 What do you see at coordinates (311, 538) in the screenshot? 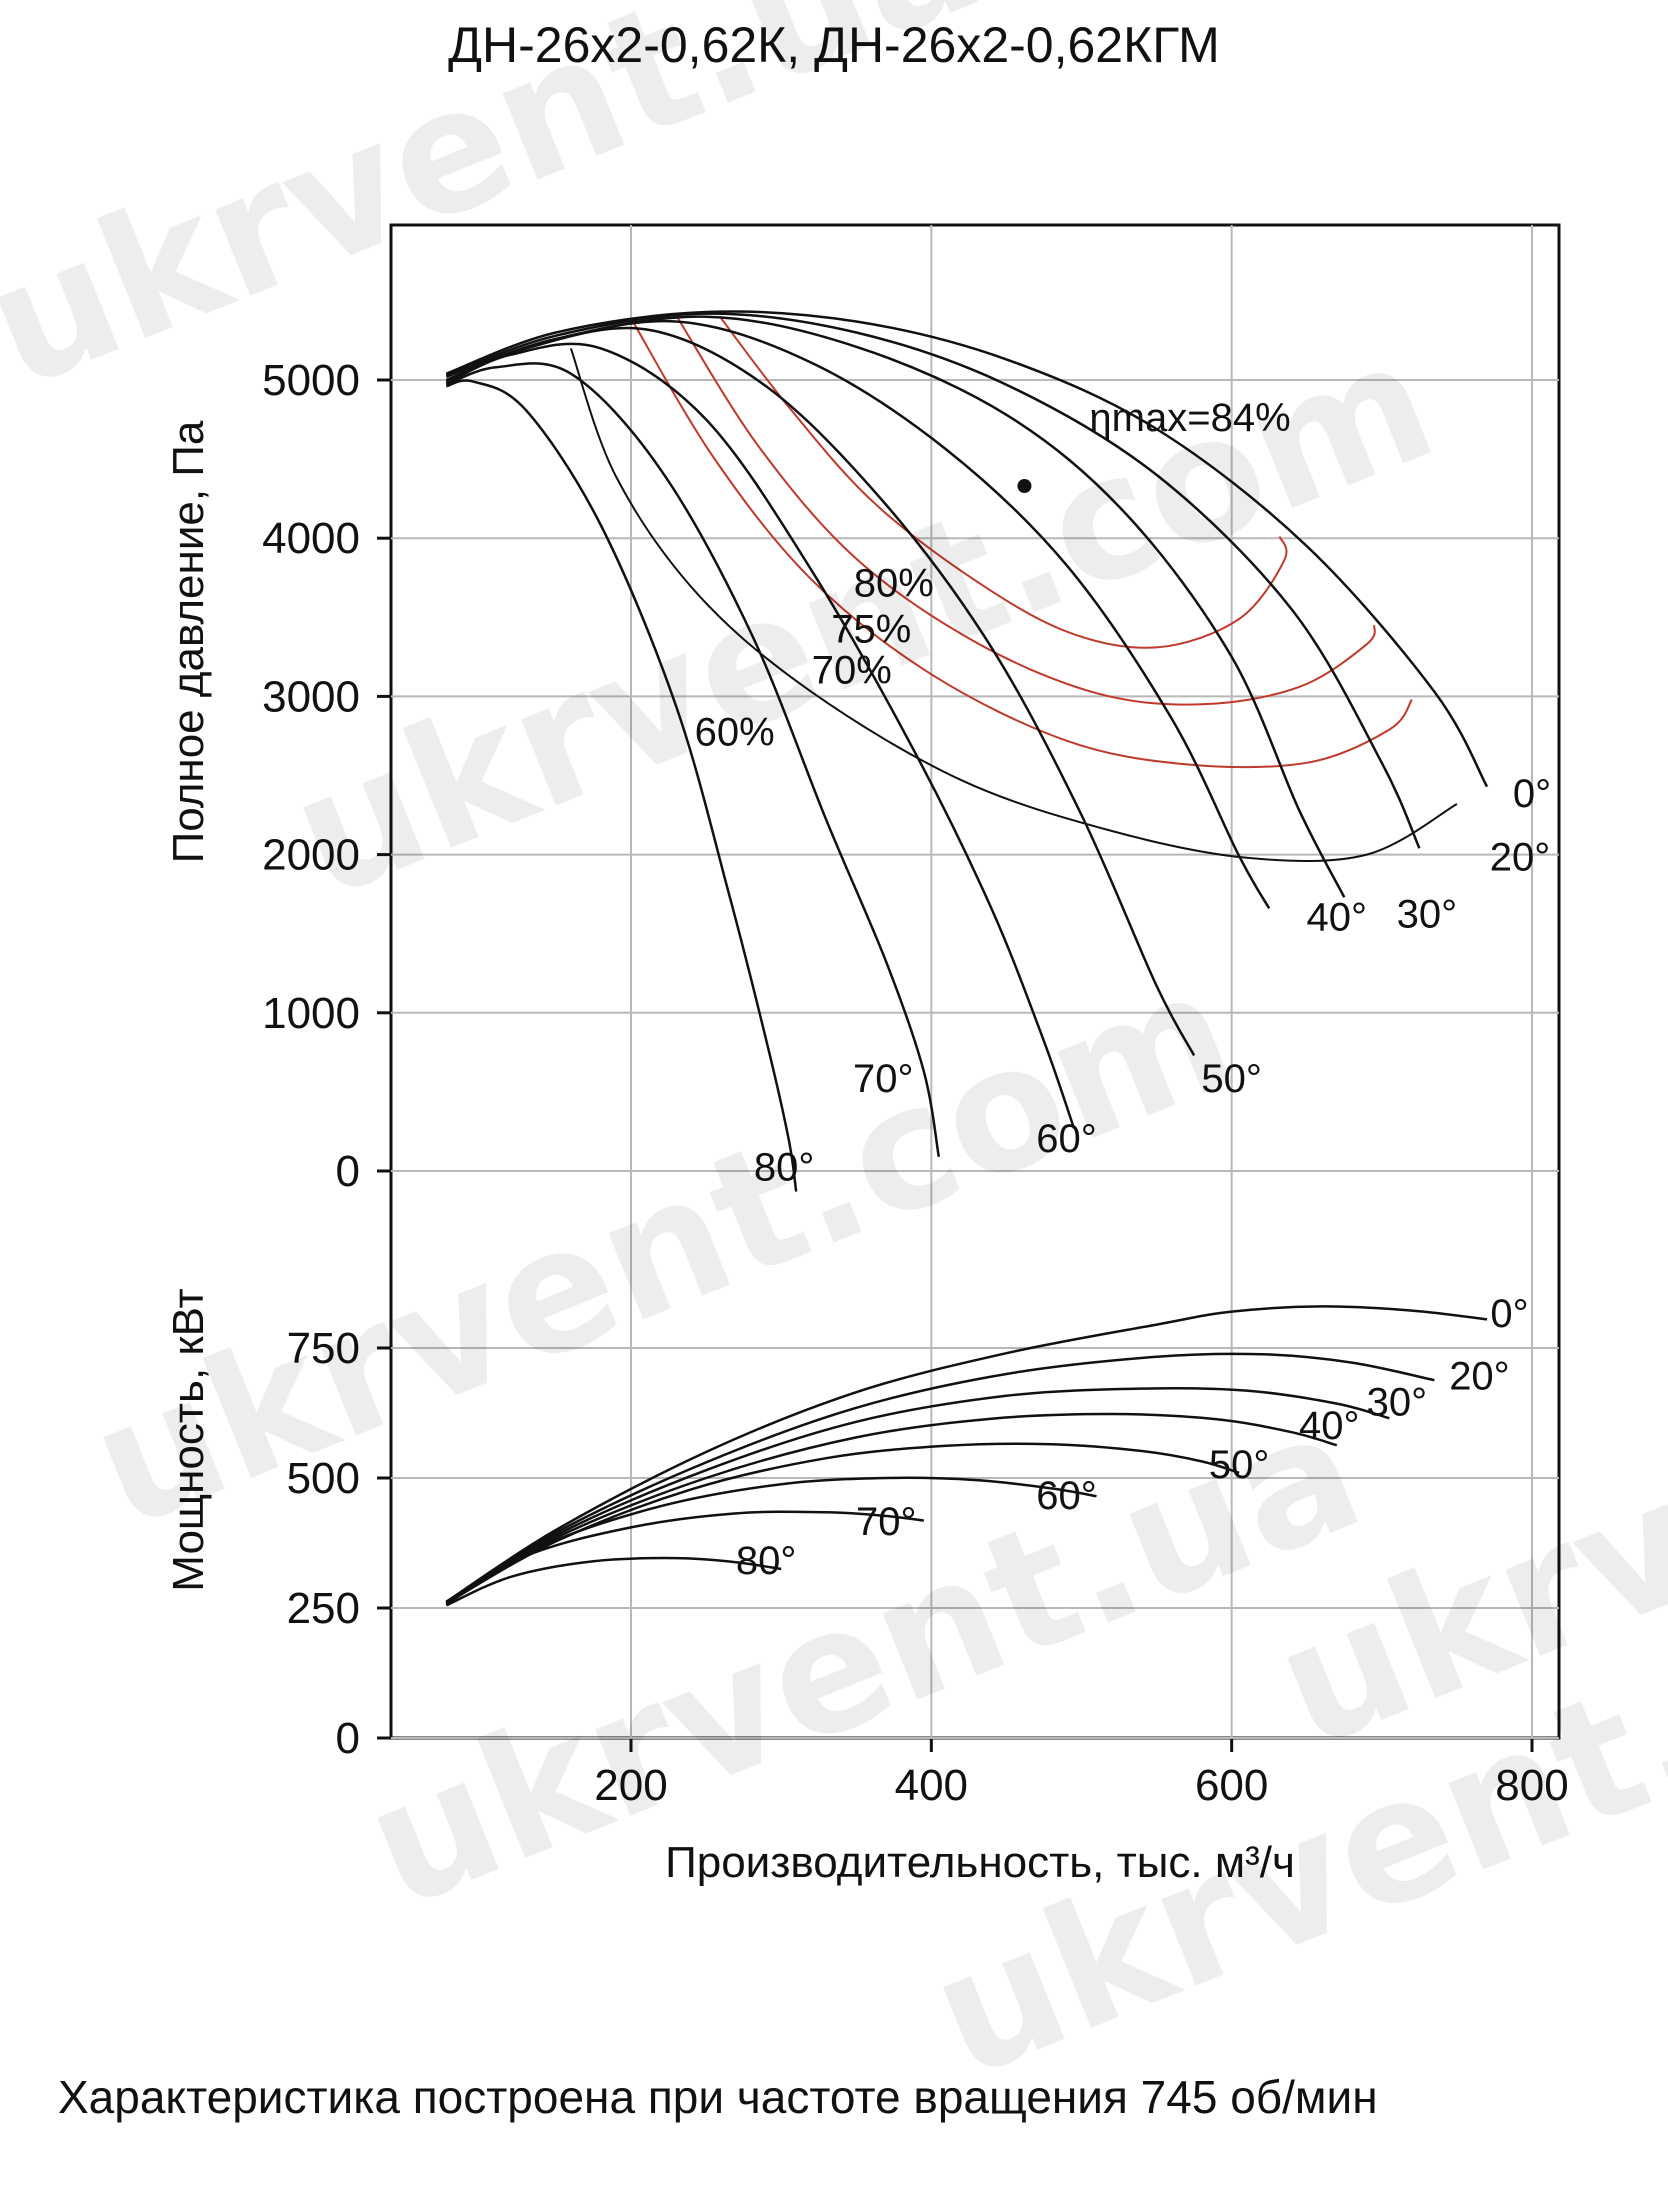
I see `y-tick-label: 4000` at bounding box center [311, 538].